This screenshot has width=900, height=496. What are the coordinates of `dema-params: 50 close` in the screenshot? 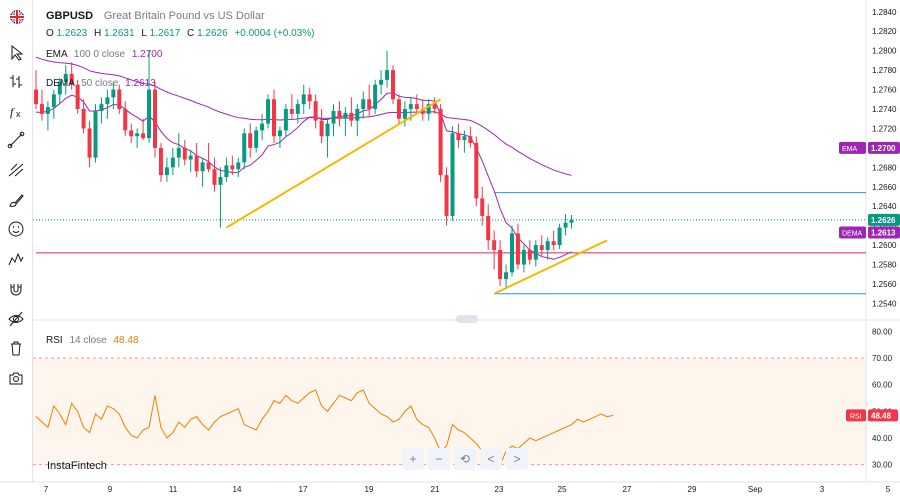 It's located at (100, 83).